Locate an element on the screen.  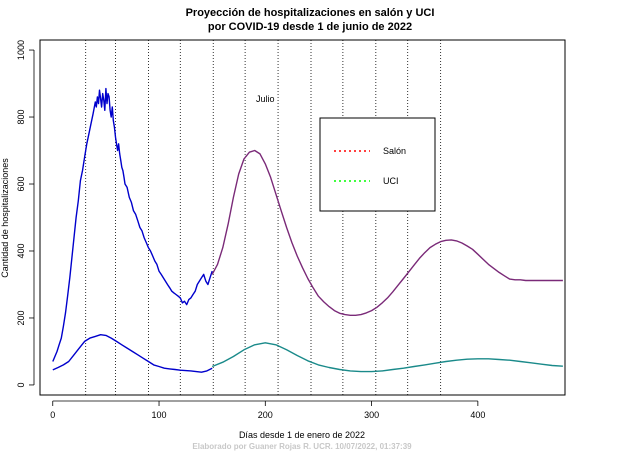
legend: Salón UCI is located at coordinates (377, 164).